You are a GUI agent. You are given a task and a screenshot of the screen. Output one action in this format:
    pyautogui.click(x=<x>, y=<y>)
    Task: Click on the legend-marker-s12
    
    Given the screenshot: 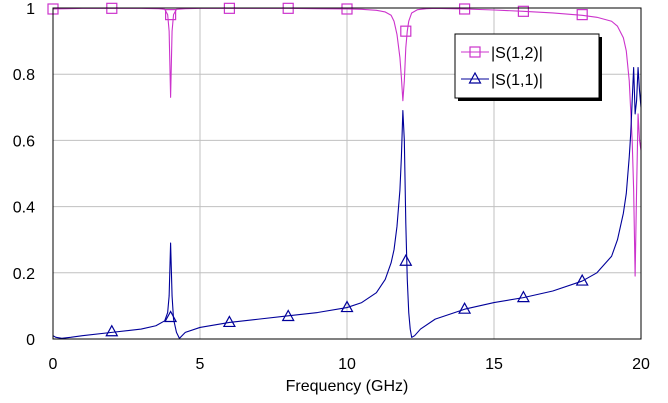 What is the action you would take?
    pyautogui.click(x=475, y=52)
    